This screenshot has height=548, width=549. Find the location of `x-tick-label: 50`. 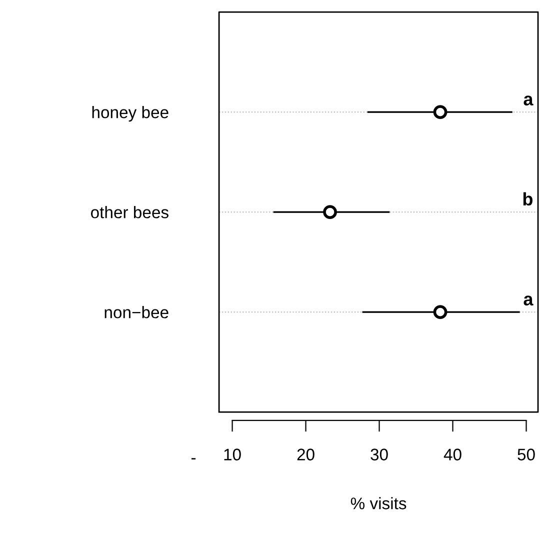

x-tick-label: 50 is located at coordinates (526, 454).